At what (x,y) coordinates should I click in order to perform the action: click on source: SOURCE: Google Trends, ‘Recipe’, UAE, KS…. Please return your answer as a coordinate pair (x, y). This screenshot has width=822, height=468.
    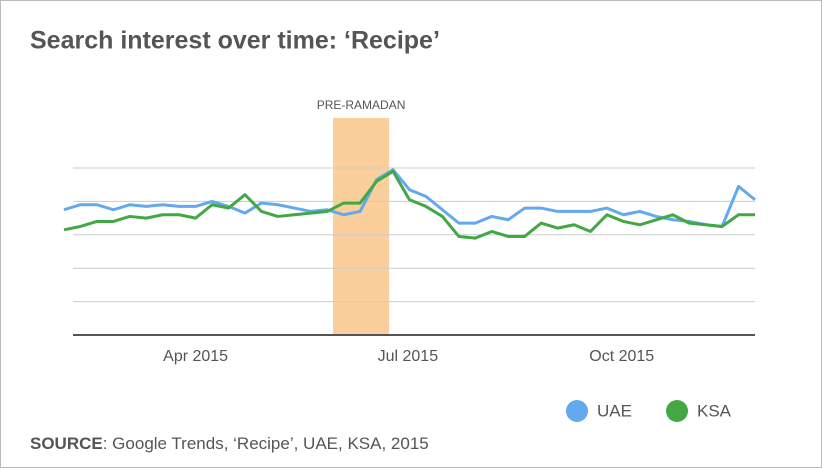
    Looking at the image, I should click on (229, 443).